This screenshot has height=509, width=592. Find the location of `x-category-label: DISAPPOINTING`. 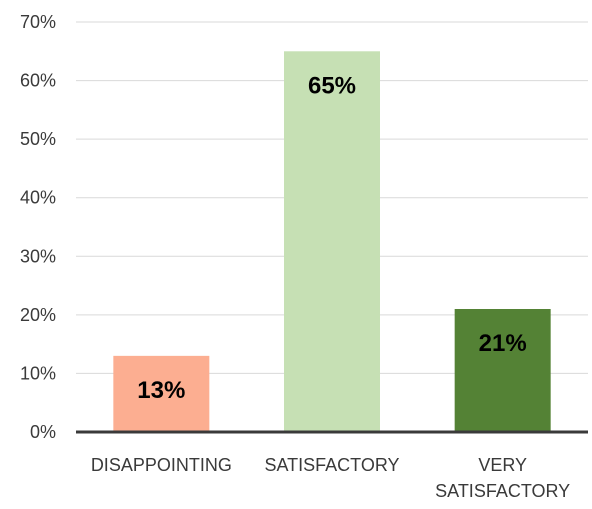

x-category-label: DISAPPOINTING is located at coordinates (161, 465).